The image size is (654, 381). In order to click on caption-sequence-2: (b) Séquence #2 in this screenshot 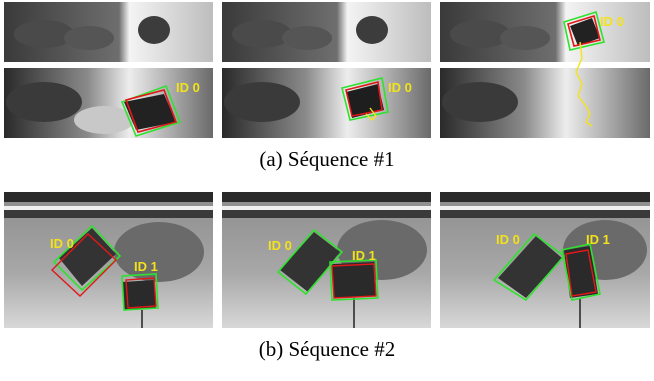, I will do `click(327, 349)`.